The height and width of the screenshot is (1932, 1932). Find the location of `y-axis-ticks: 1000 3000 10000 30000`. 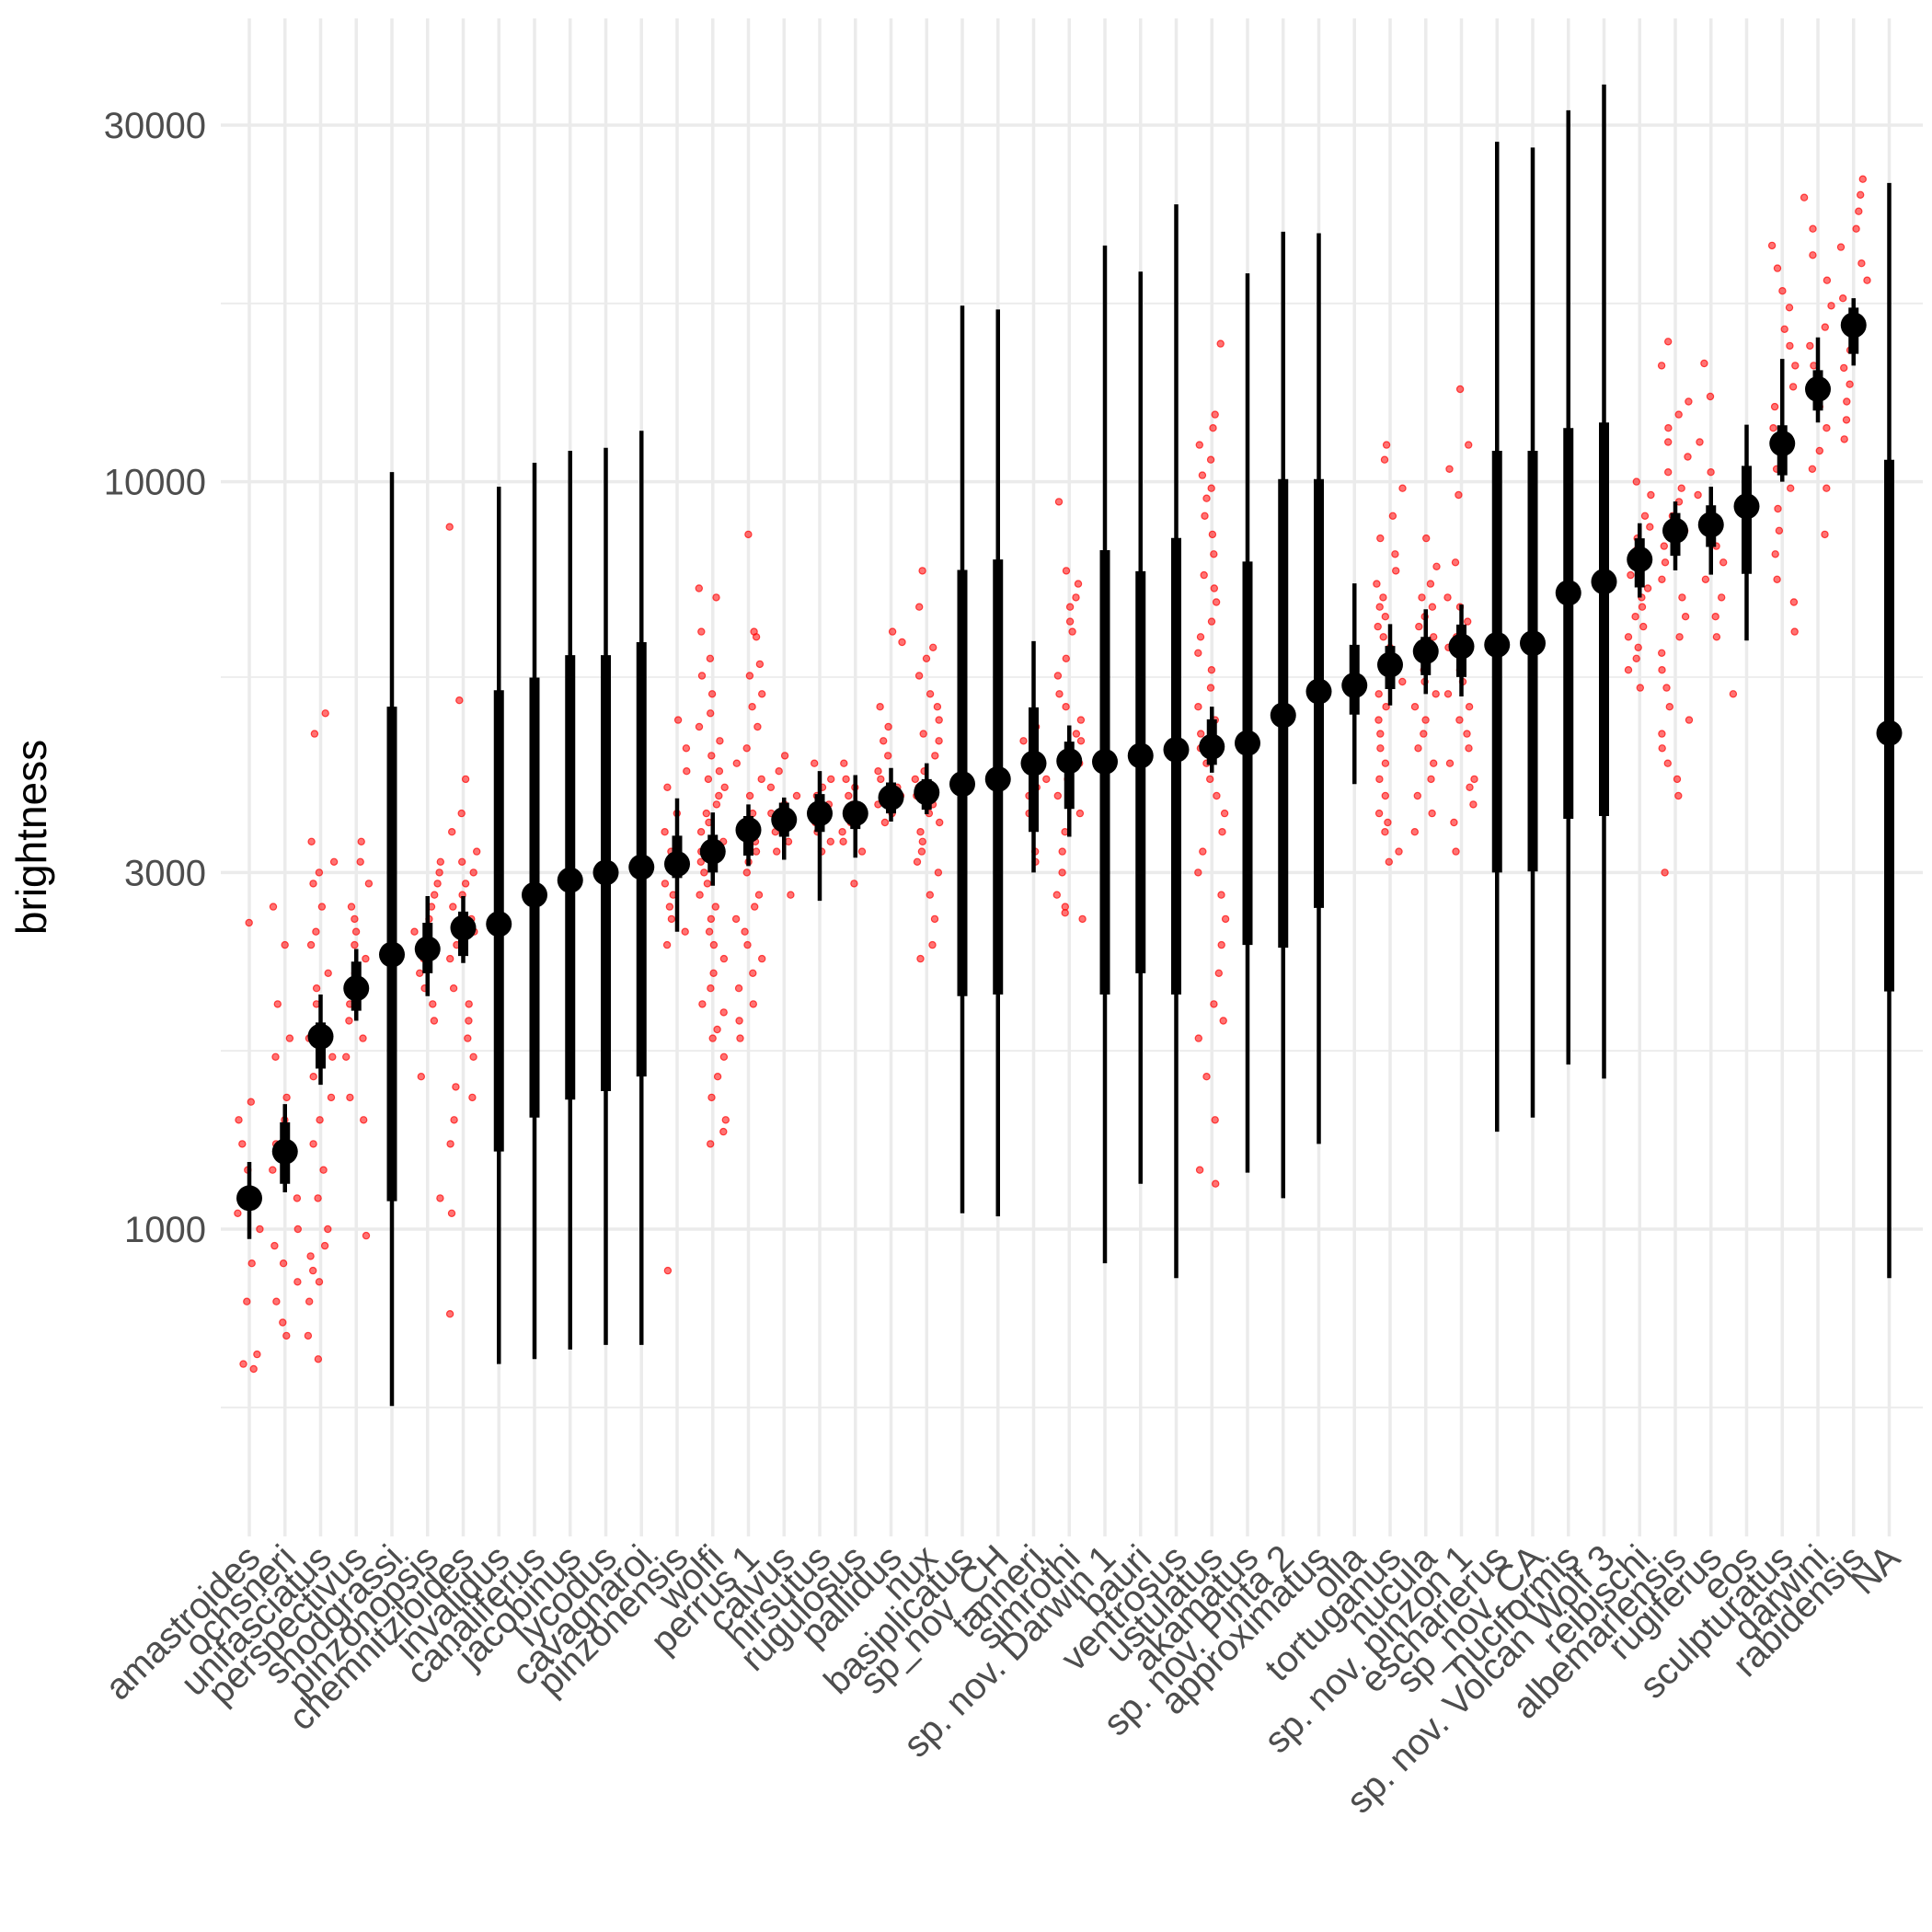

y-axis-ticks: 1000 3000 10000 30000 is located at coordinates (155, 678).